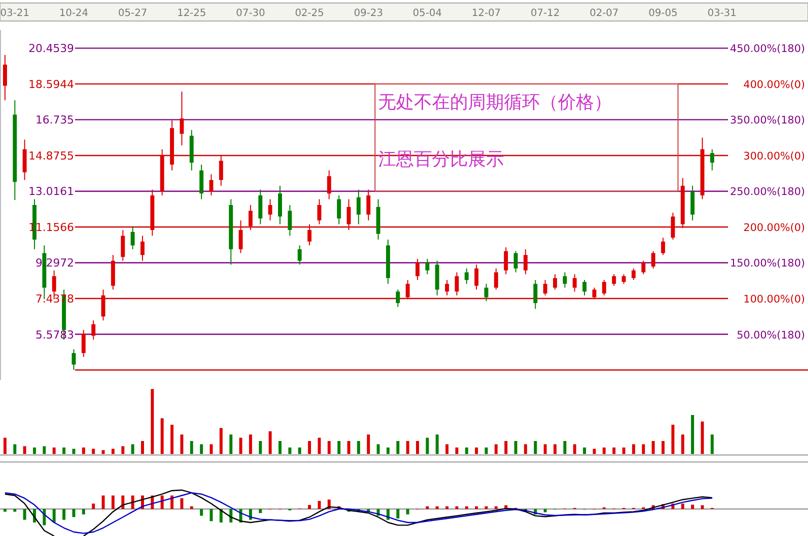 This screenshot has height=536, width=808. Describe the element at coordinates (774, 84) in the screenshot. I see `text: 400.00%(0)` at that location.